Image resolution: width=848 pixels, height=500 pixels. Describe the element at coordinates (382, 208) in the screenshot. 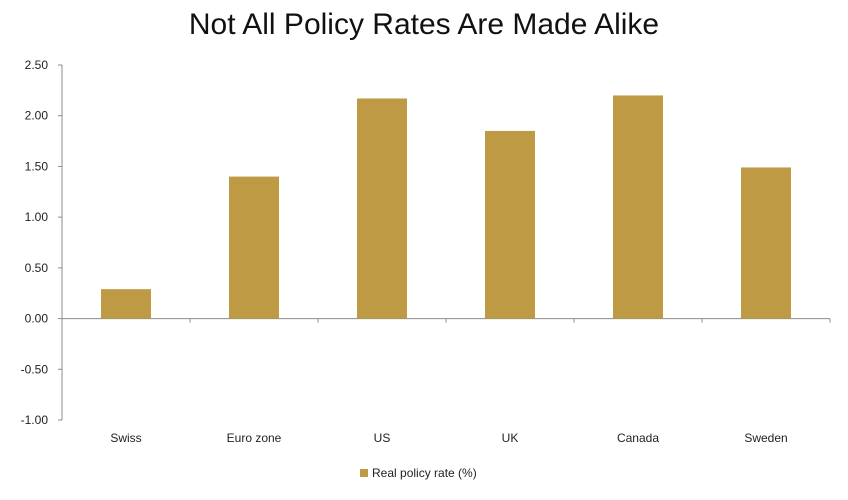

I see `bar-us` at that location.